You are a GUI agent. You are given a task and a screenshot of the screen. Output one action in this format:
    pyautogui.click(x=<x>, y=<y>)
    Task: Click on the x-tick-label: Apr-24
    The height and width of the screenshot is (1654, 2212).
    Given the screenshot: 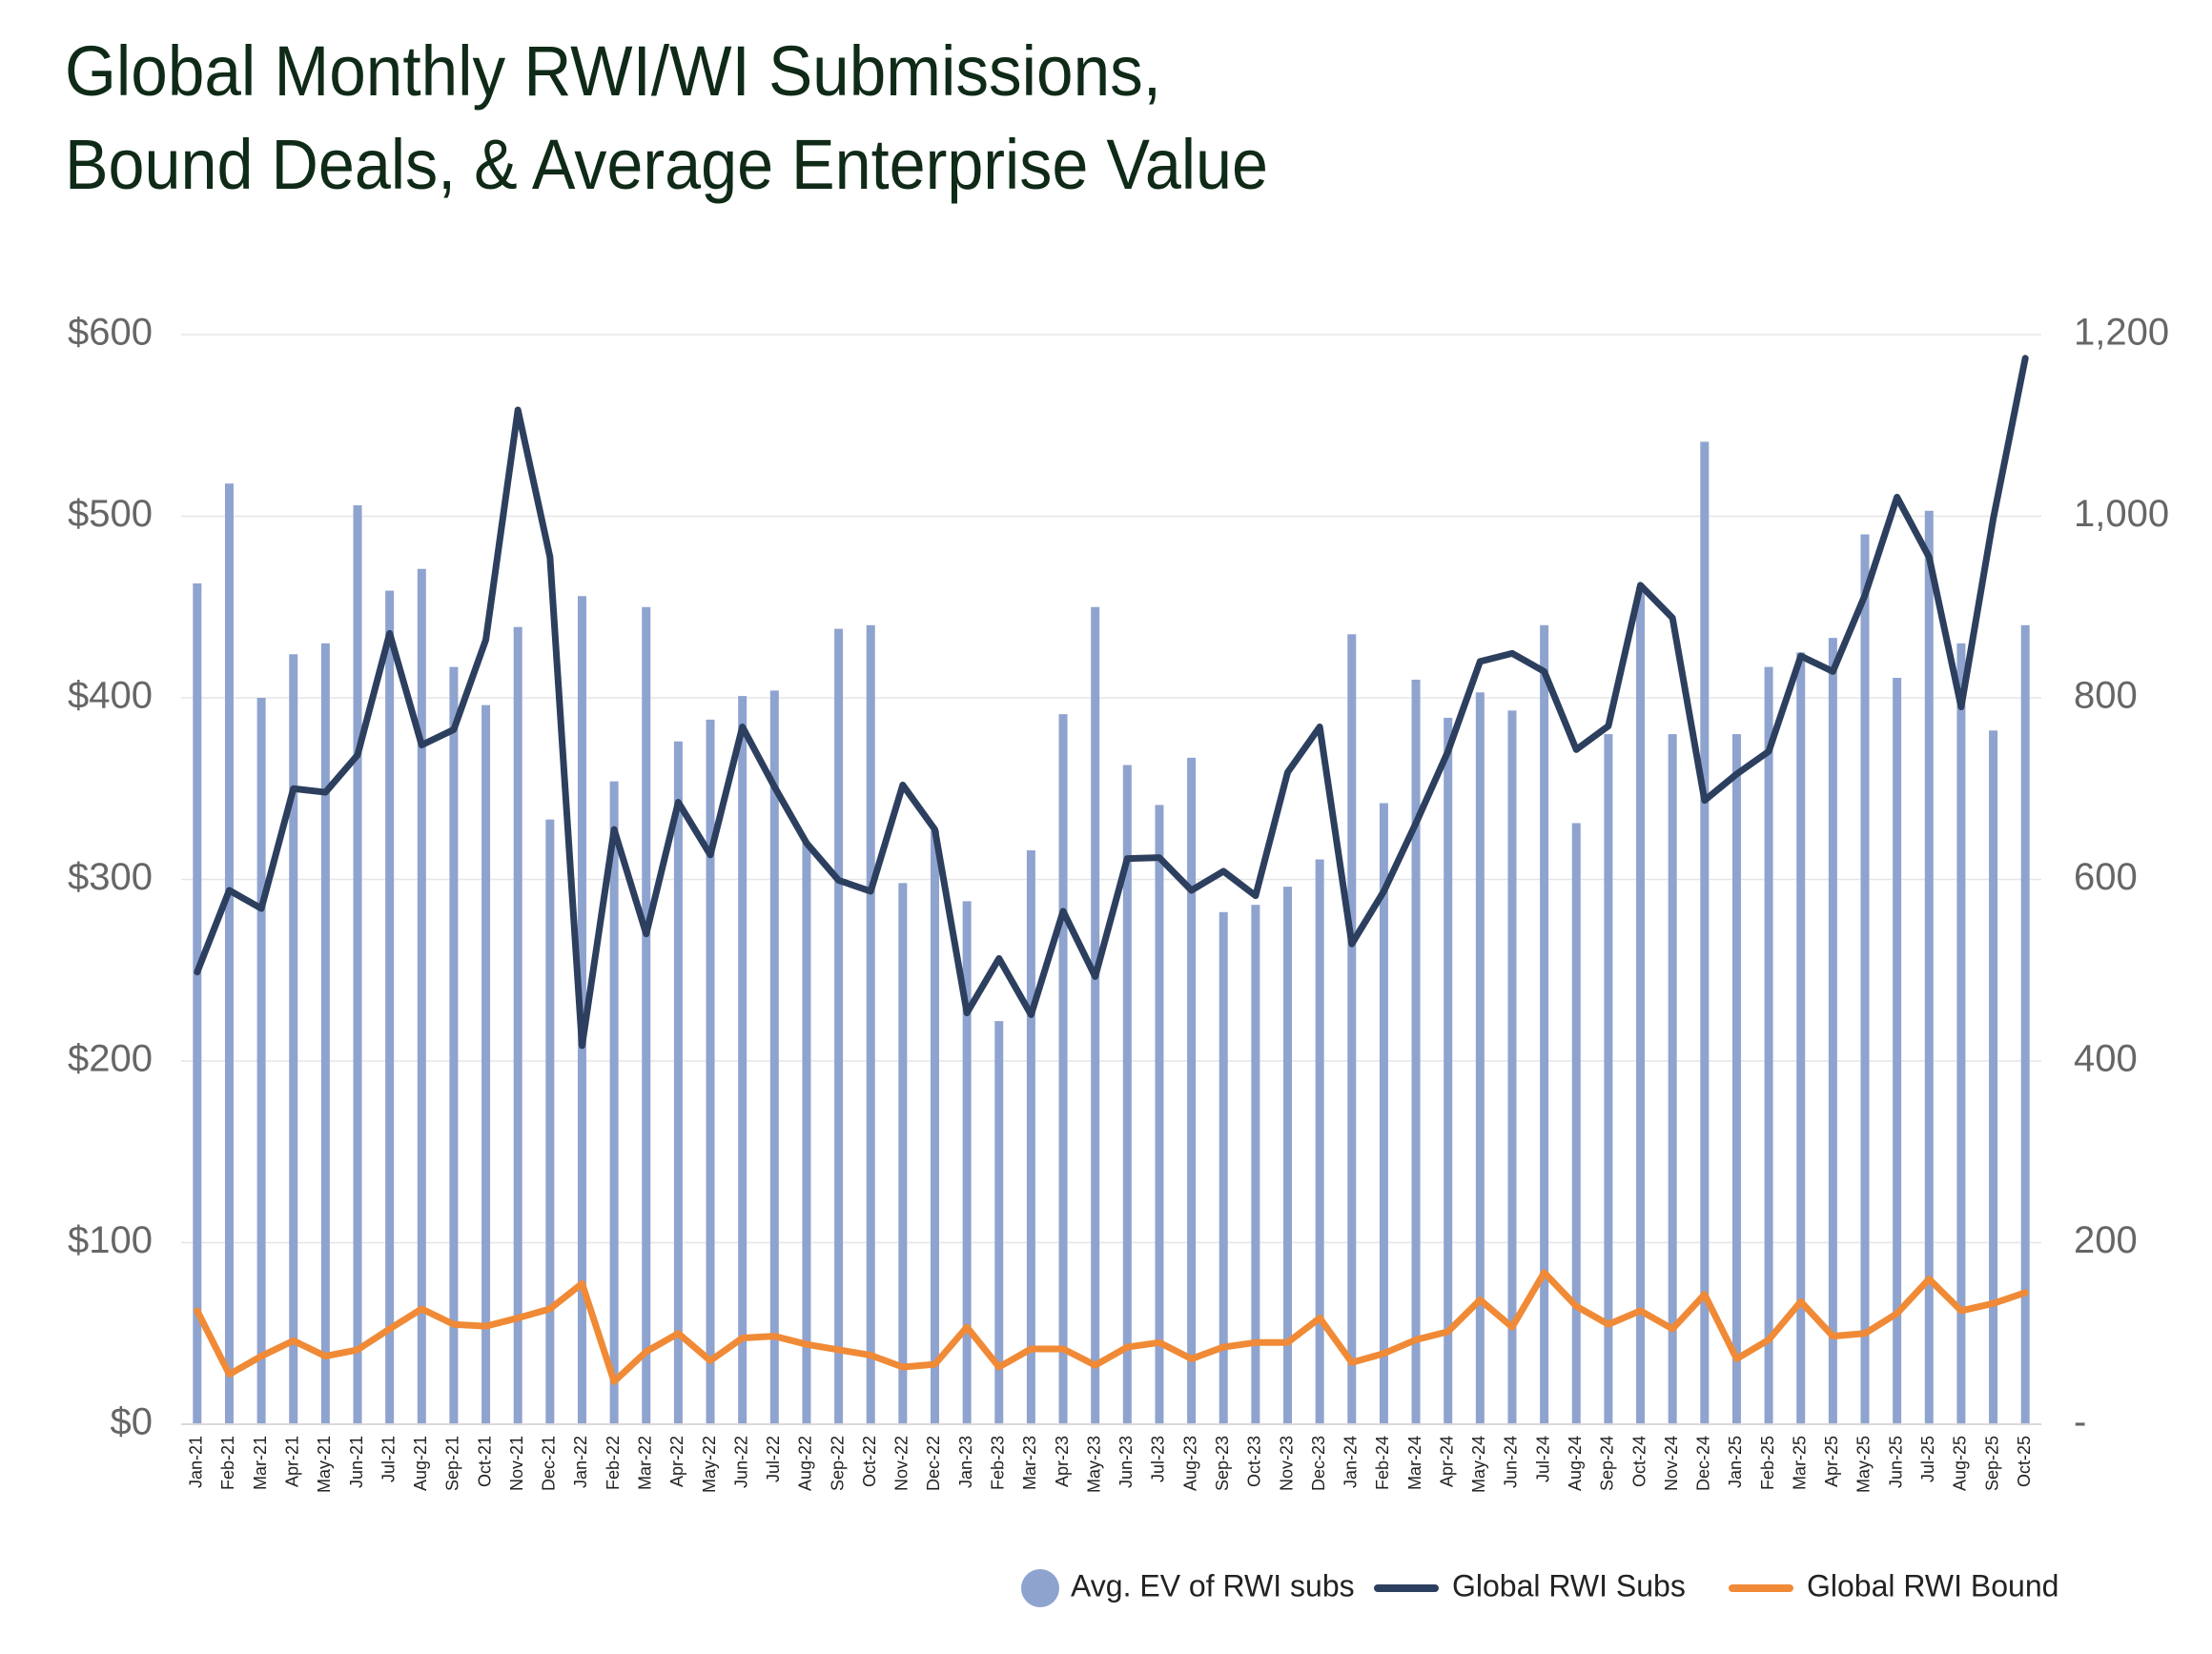 What is the action you would take?
    pyautogui.click(x=1446, y=1461)
    